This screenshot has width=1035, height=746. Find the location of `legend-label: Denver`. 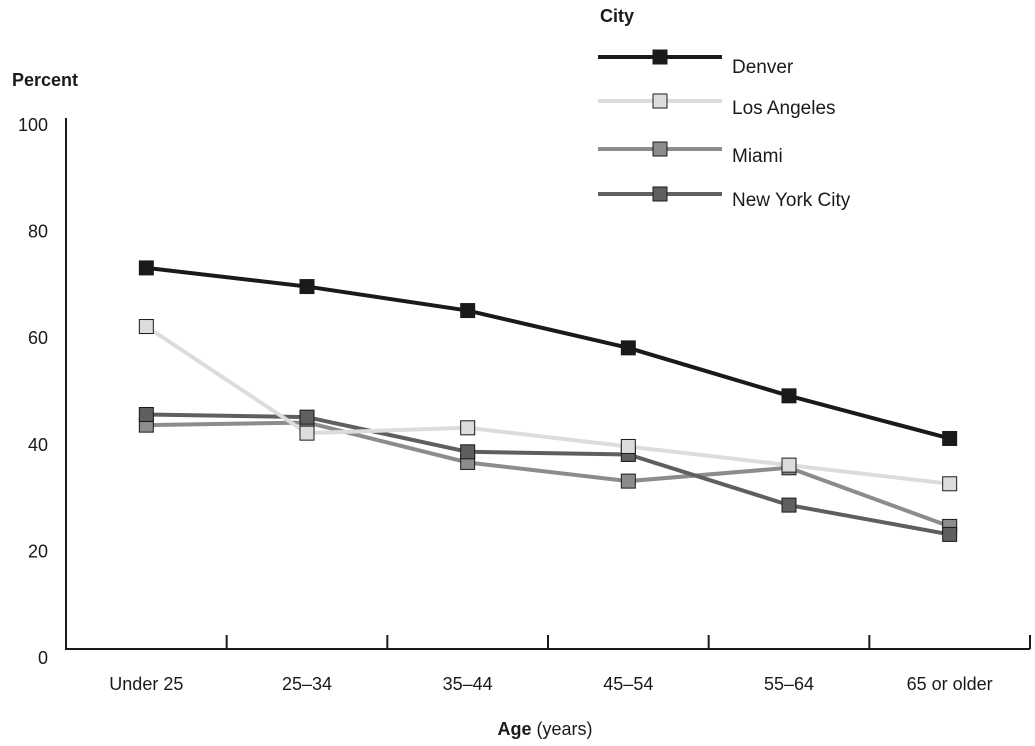

legend-label: Denver is located at coordinates (763, 67).